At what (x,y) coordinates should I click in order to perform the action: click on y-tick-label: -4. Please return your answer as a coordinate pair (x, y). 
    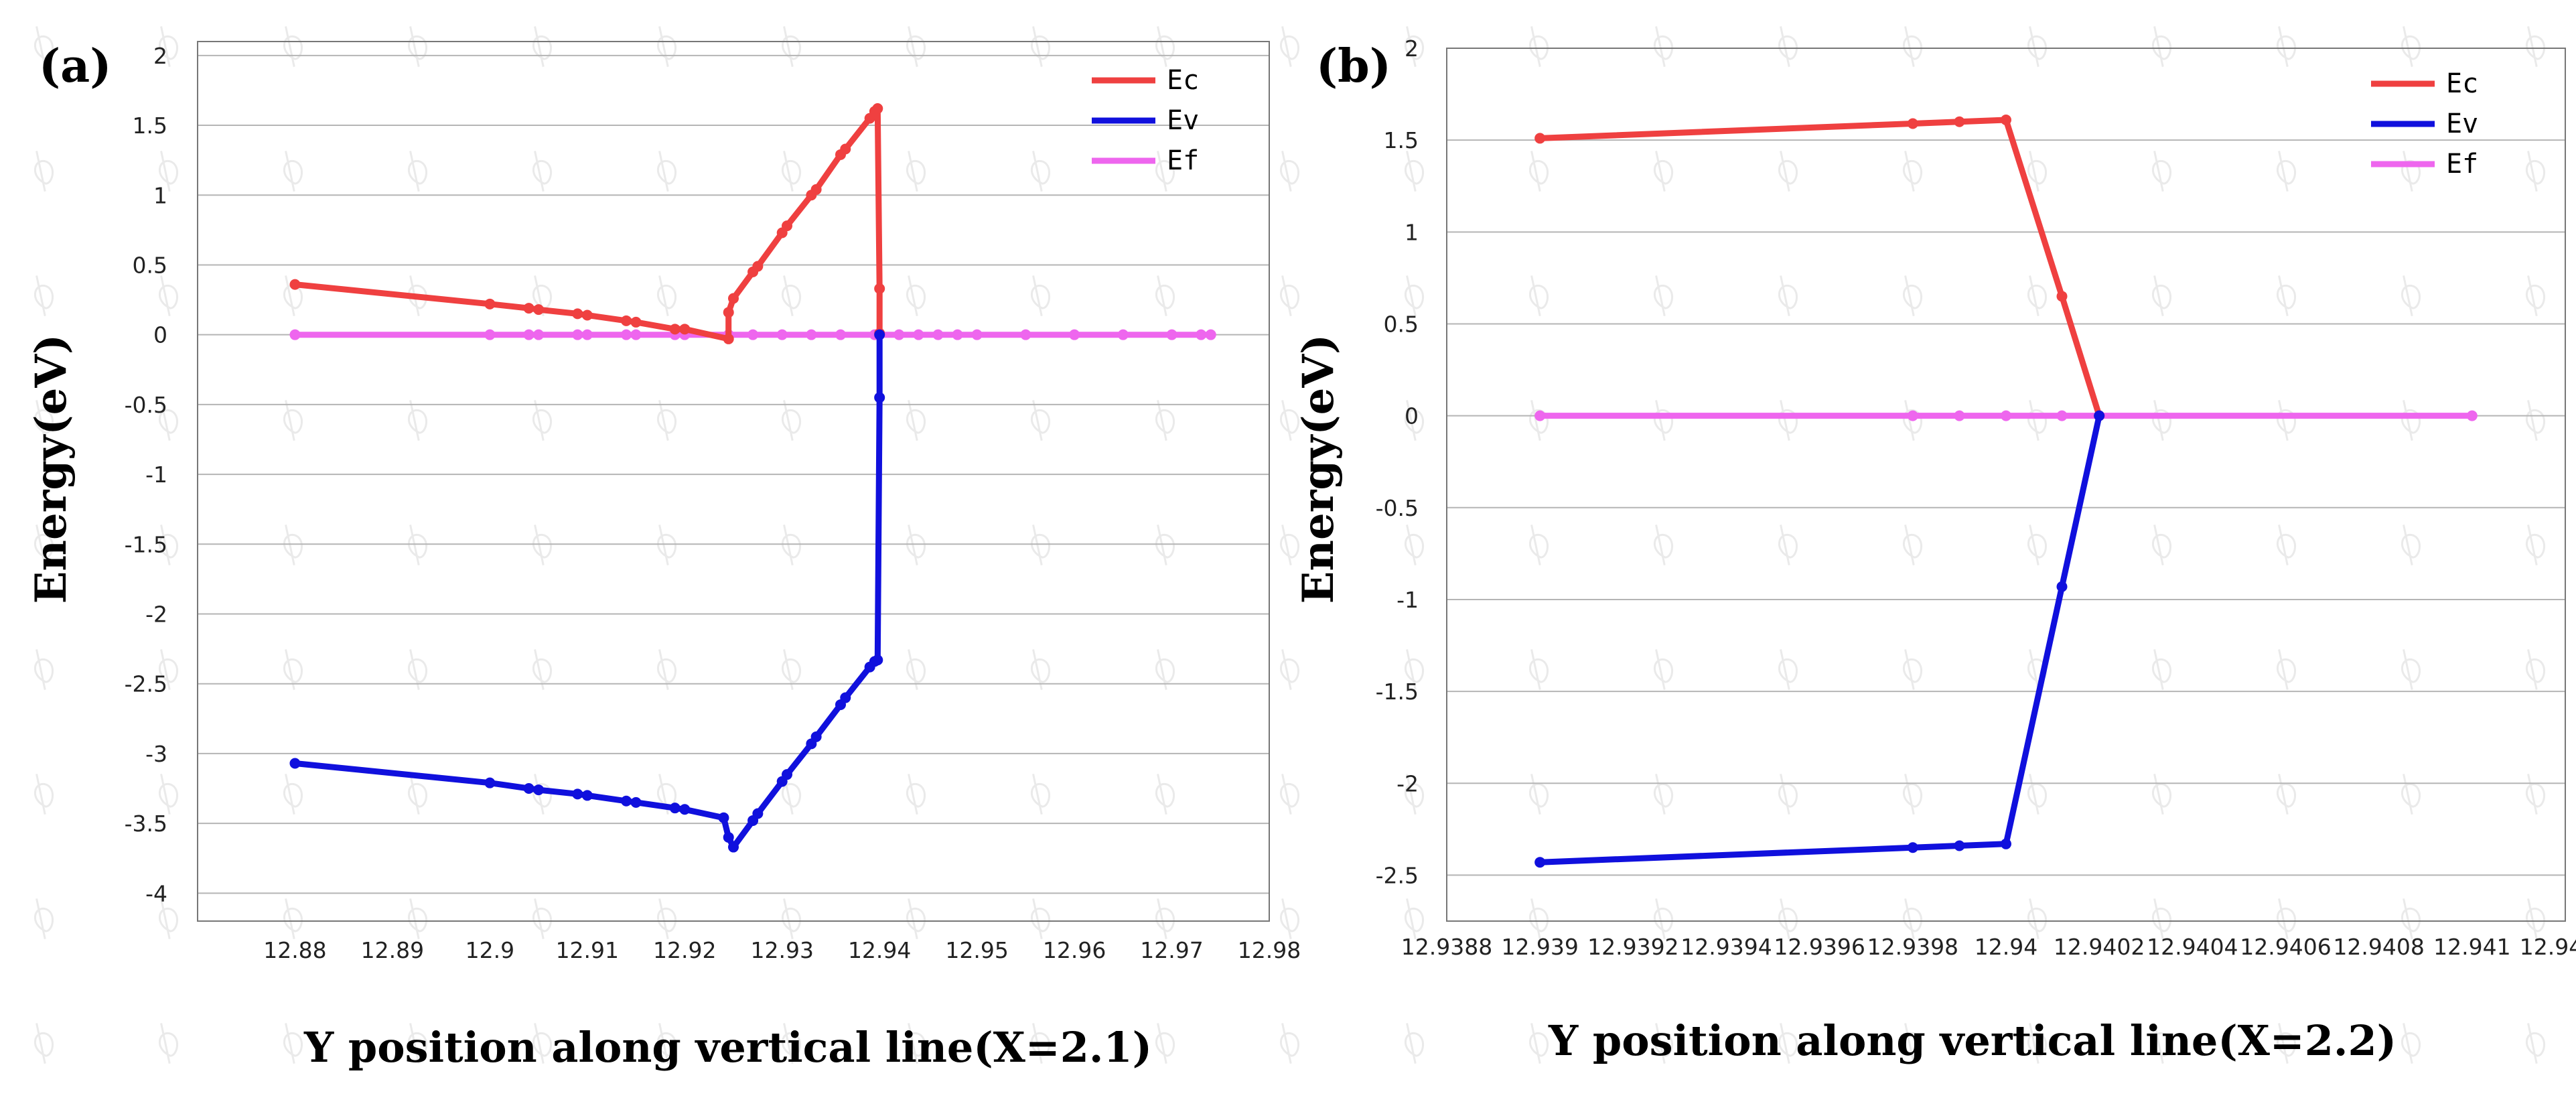
    Looking at the image, I should click on (156, 893).